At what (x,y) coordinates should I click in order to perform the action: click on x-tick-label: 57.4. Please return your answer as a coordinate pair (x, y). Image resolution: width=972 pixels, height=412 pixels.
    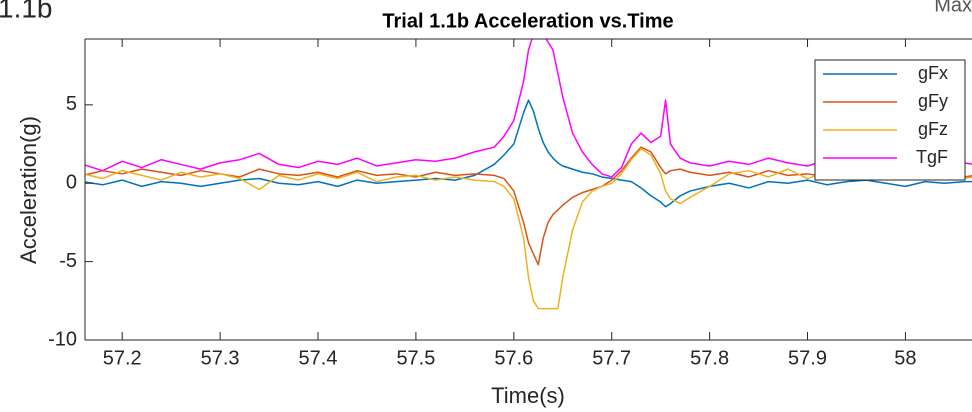
    Looking at the image, I should click on (318, 358).